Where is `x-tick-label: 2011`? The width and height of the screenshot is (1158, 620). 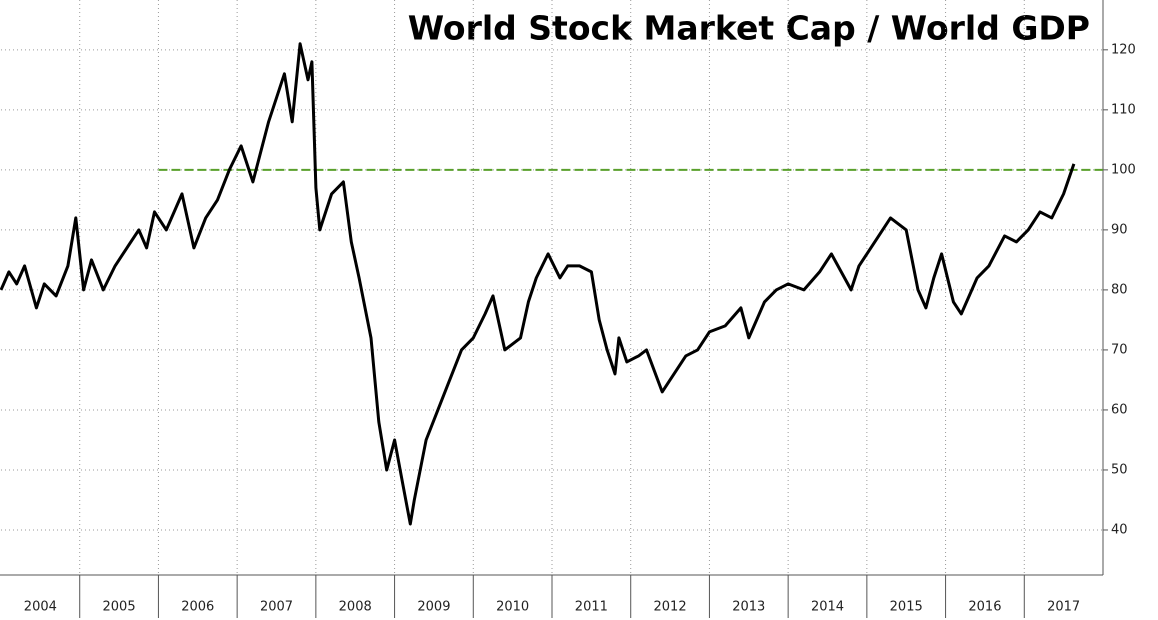 x-tick-label: 2011 is located at coordinates (591, 607).